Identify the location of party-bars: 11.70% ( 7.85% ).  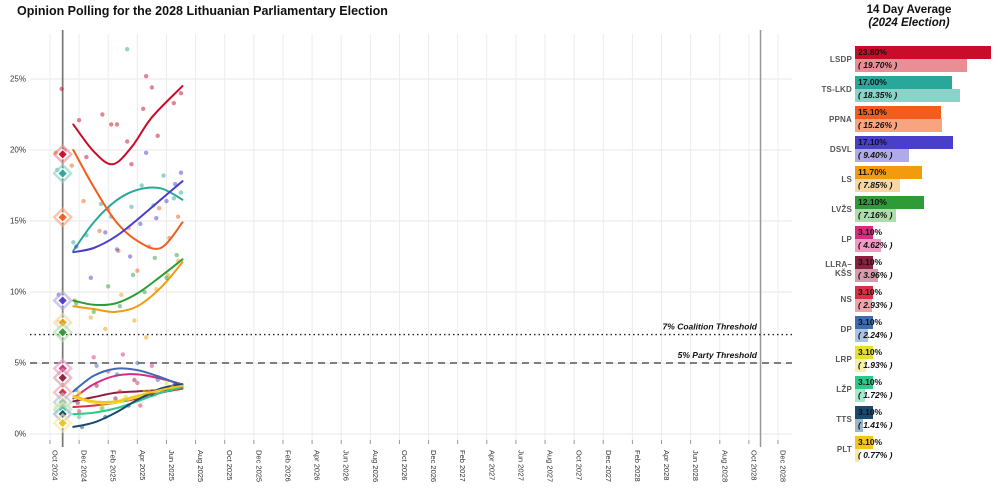
(927, 179).